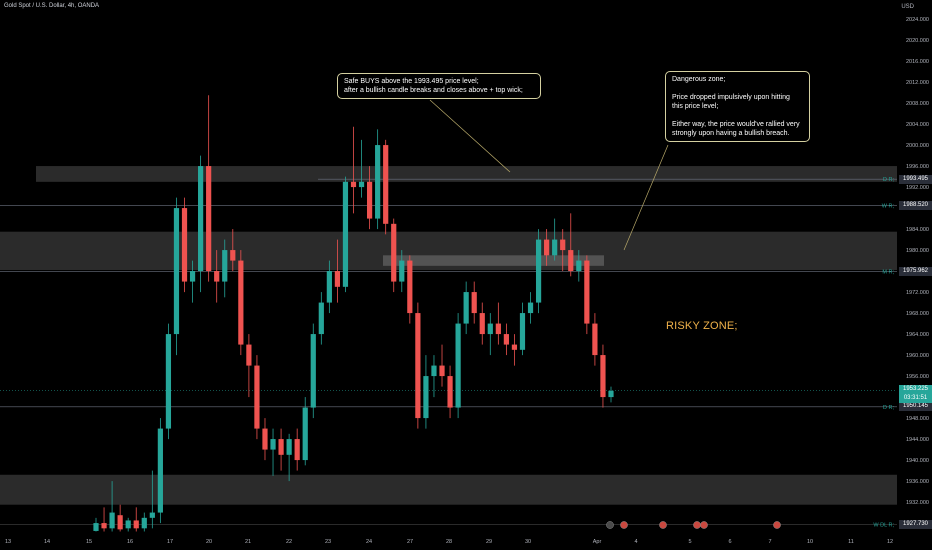 Image resolution: width=932 pixels, height=550 pixels. Describe the element at coordinates (917, 62) in the screenshot. I see `y-tick-label: 2016.000` at that location.